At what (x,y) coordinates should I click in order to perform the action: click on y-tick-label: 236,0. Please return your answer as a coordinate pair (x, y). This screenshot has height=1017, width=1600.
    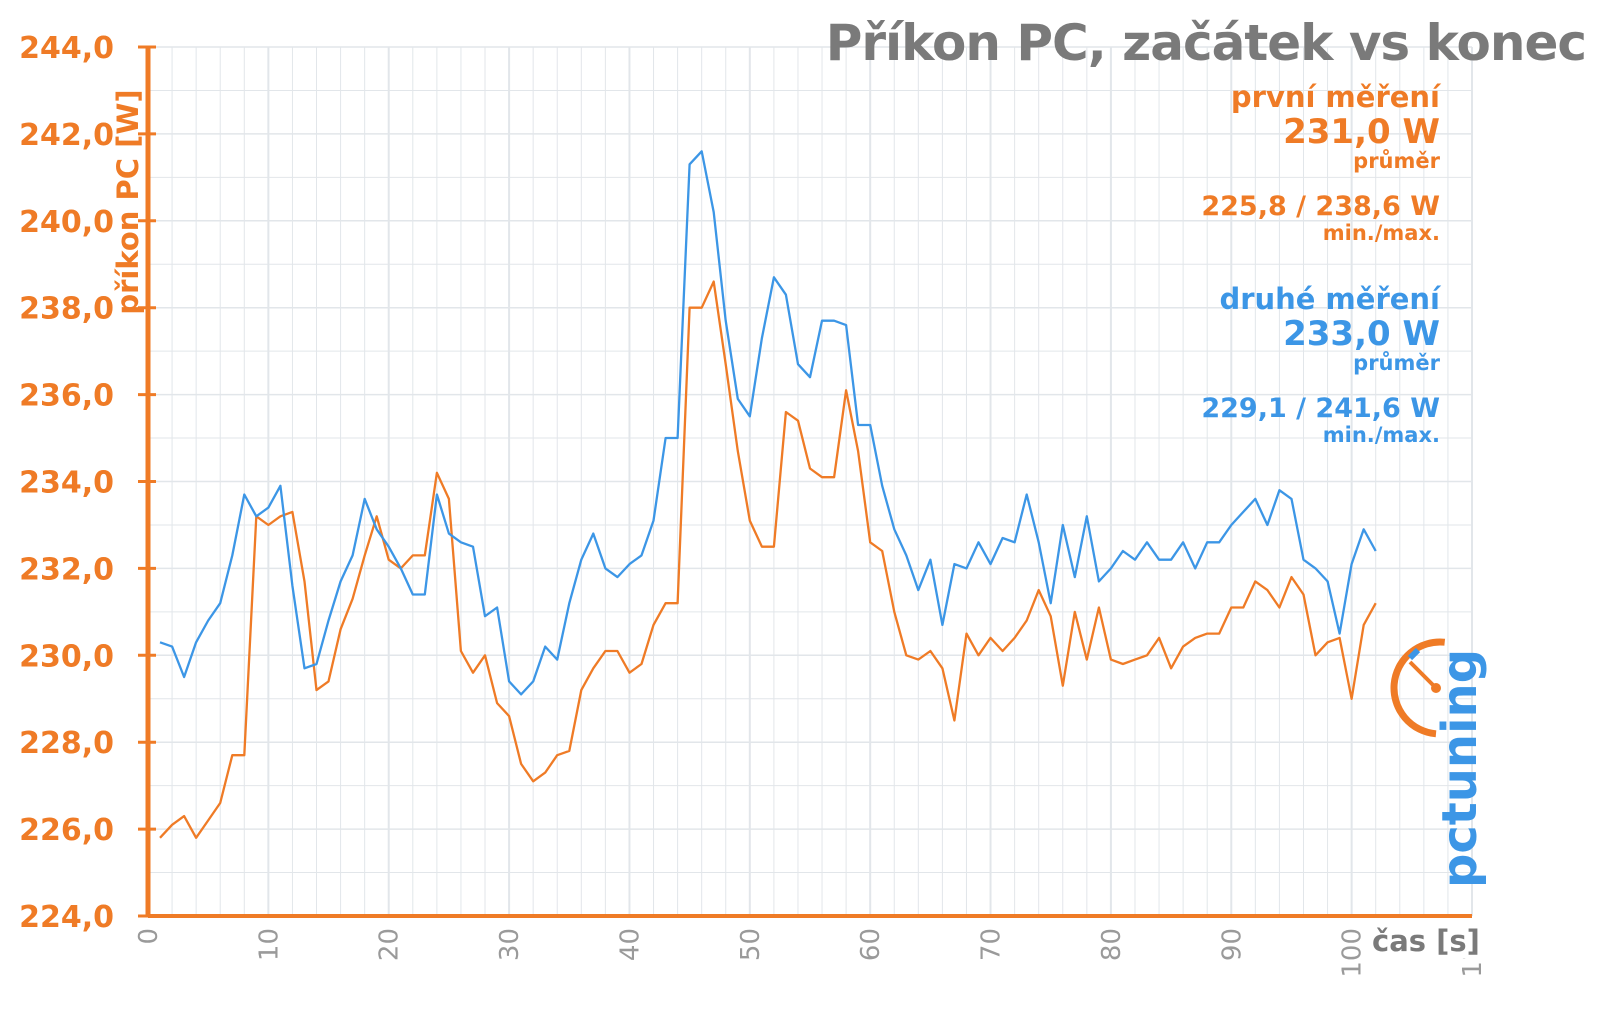
    Looking at the image, I should click on (66, 396).